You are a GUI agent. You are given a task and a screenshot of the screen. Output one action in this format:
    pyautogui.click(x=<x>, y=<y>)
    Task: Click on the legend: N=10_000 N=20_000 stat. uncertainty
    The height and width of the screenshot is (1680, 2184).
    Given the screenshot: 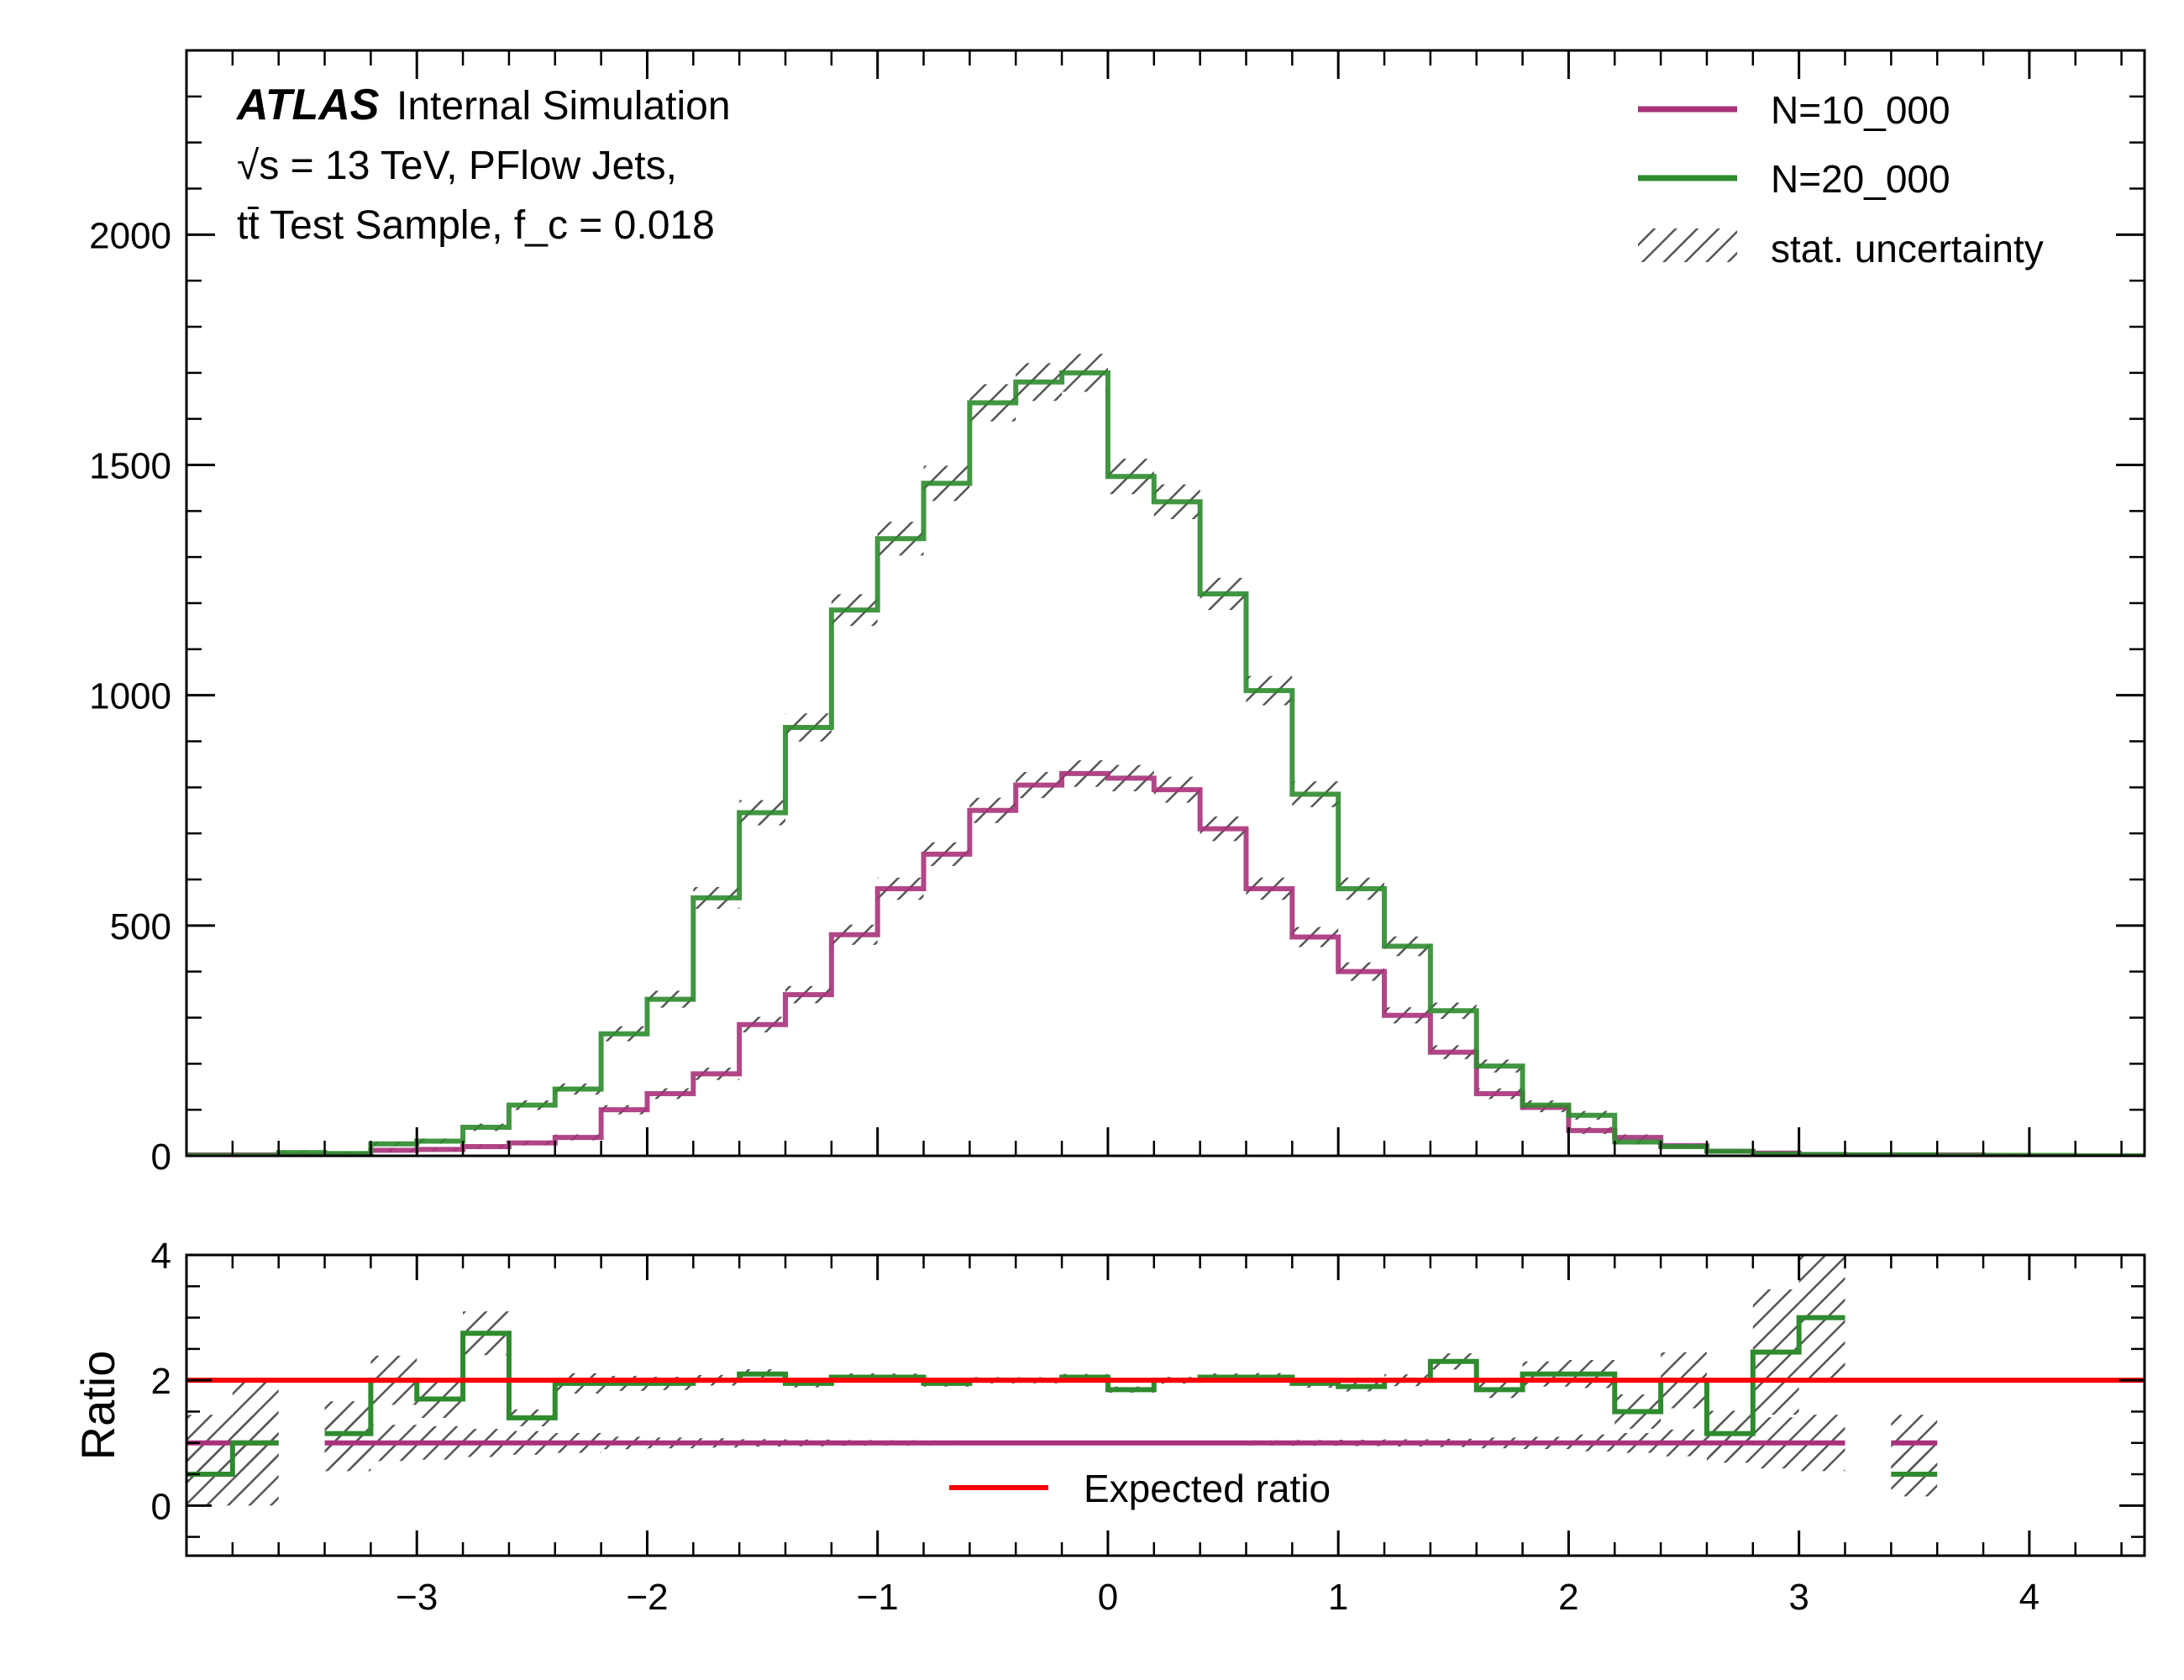 What is the action you would take?
    pyautogui.click(x=1841, y=179)
    